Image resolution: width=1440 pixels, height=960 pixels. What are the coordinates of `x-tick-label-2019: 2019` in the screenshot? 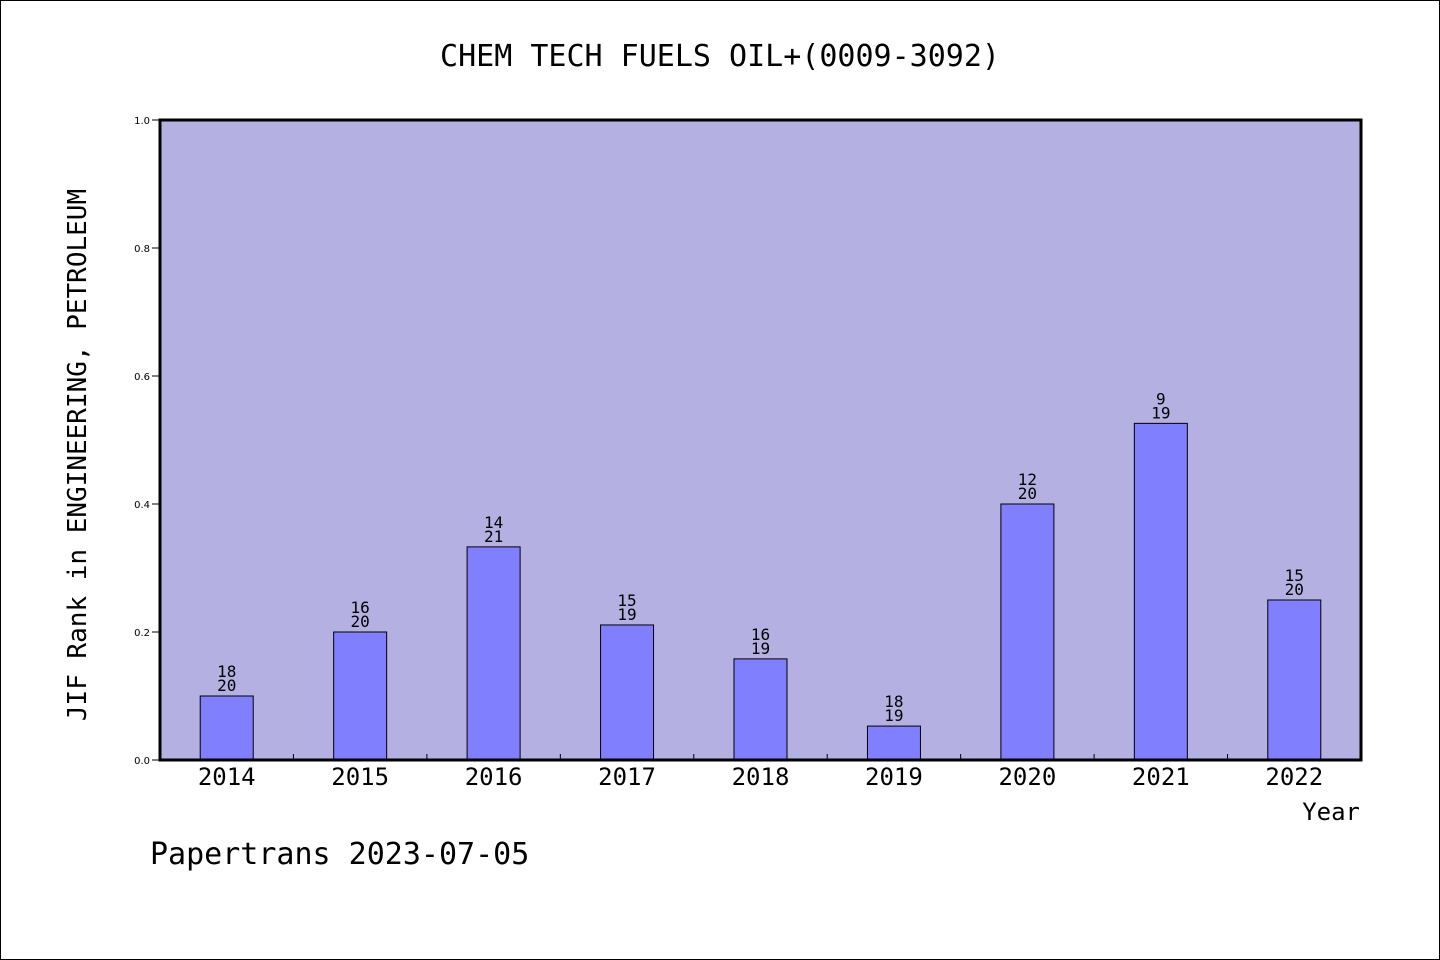 It's located at (894, 777).